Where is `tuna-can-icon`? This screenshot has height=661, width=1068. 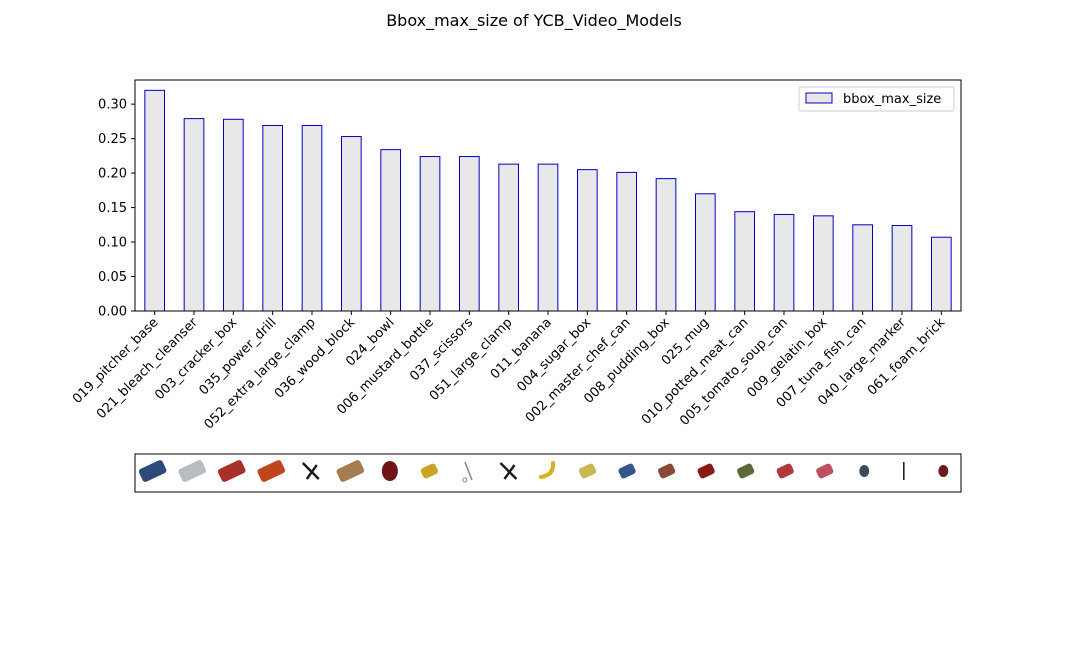
tuna-can-icon is located at coordinates (864, 471).